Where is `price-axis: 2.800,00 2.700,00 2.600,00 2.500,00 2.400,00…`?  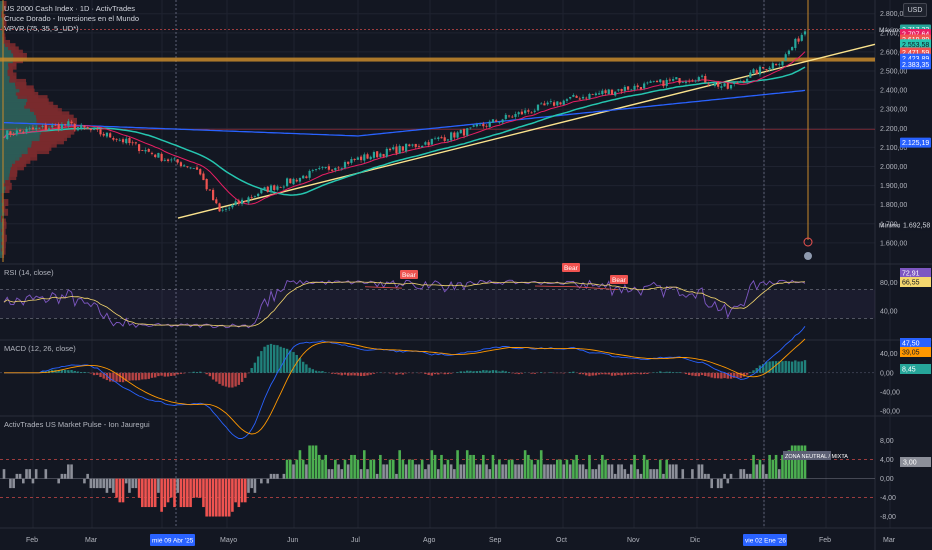
price-axis: 2.800,00 2.700,00 2.600,00 2.500,00 2.400,00… is located at coordinates (905, 129).